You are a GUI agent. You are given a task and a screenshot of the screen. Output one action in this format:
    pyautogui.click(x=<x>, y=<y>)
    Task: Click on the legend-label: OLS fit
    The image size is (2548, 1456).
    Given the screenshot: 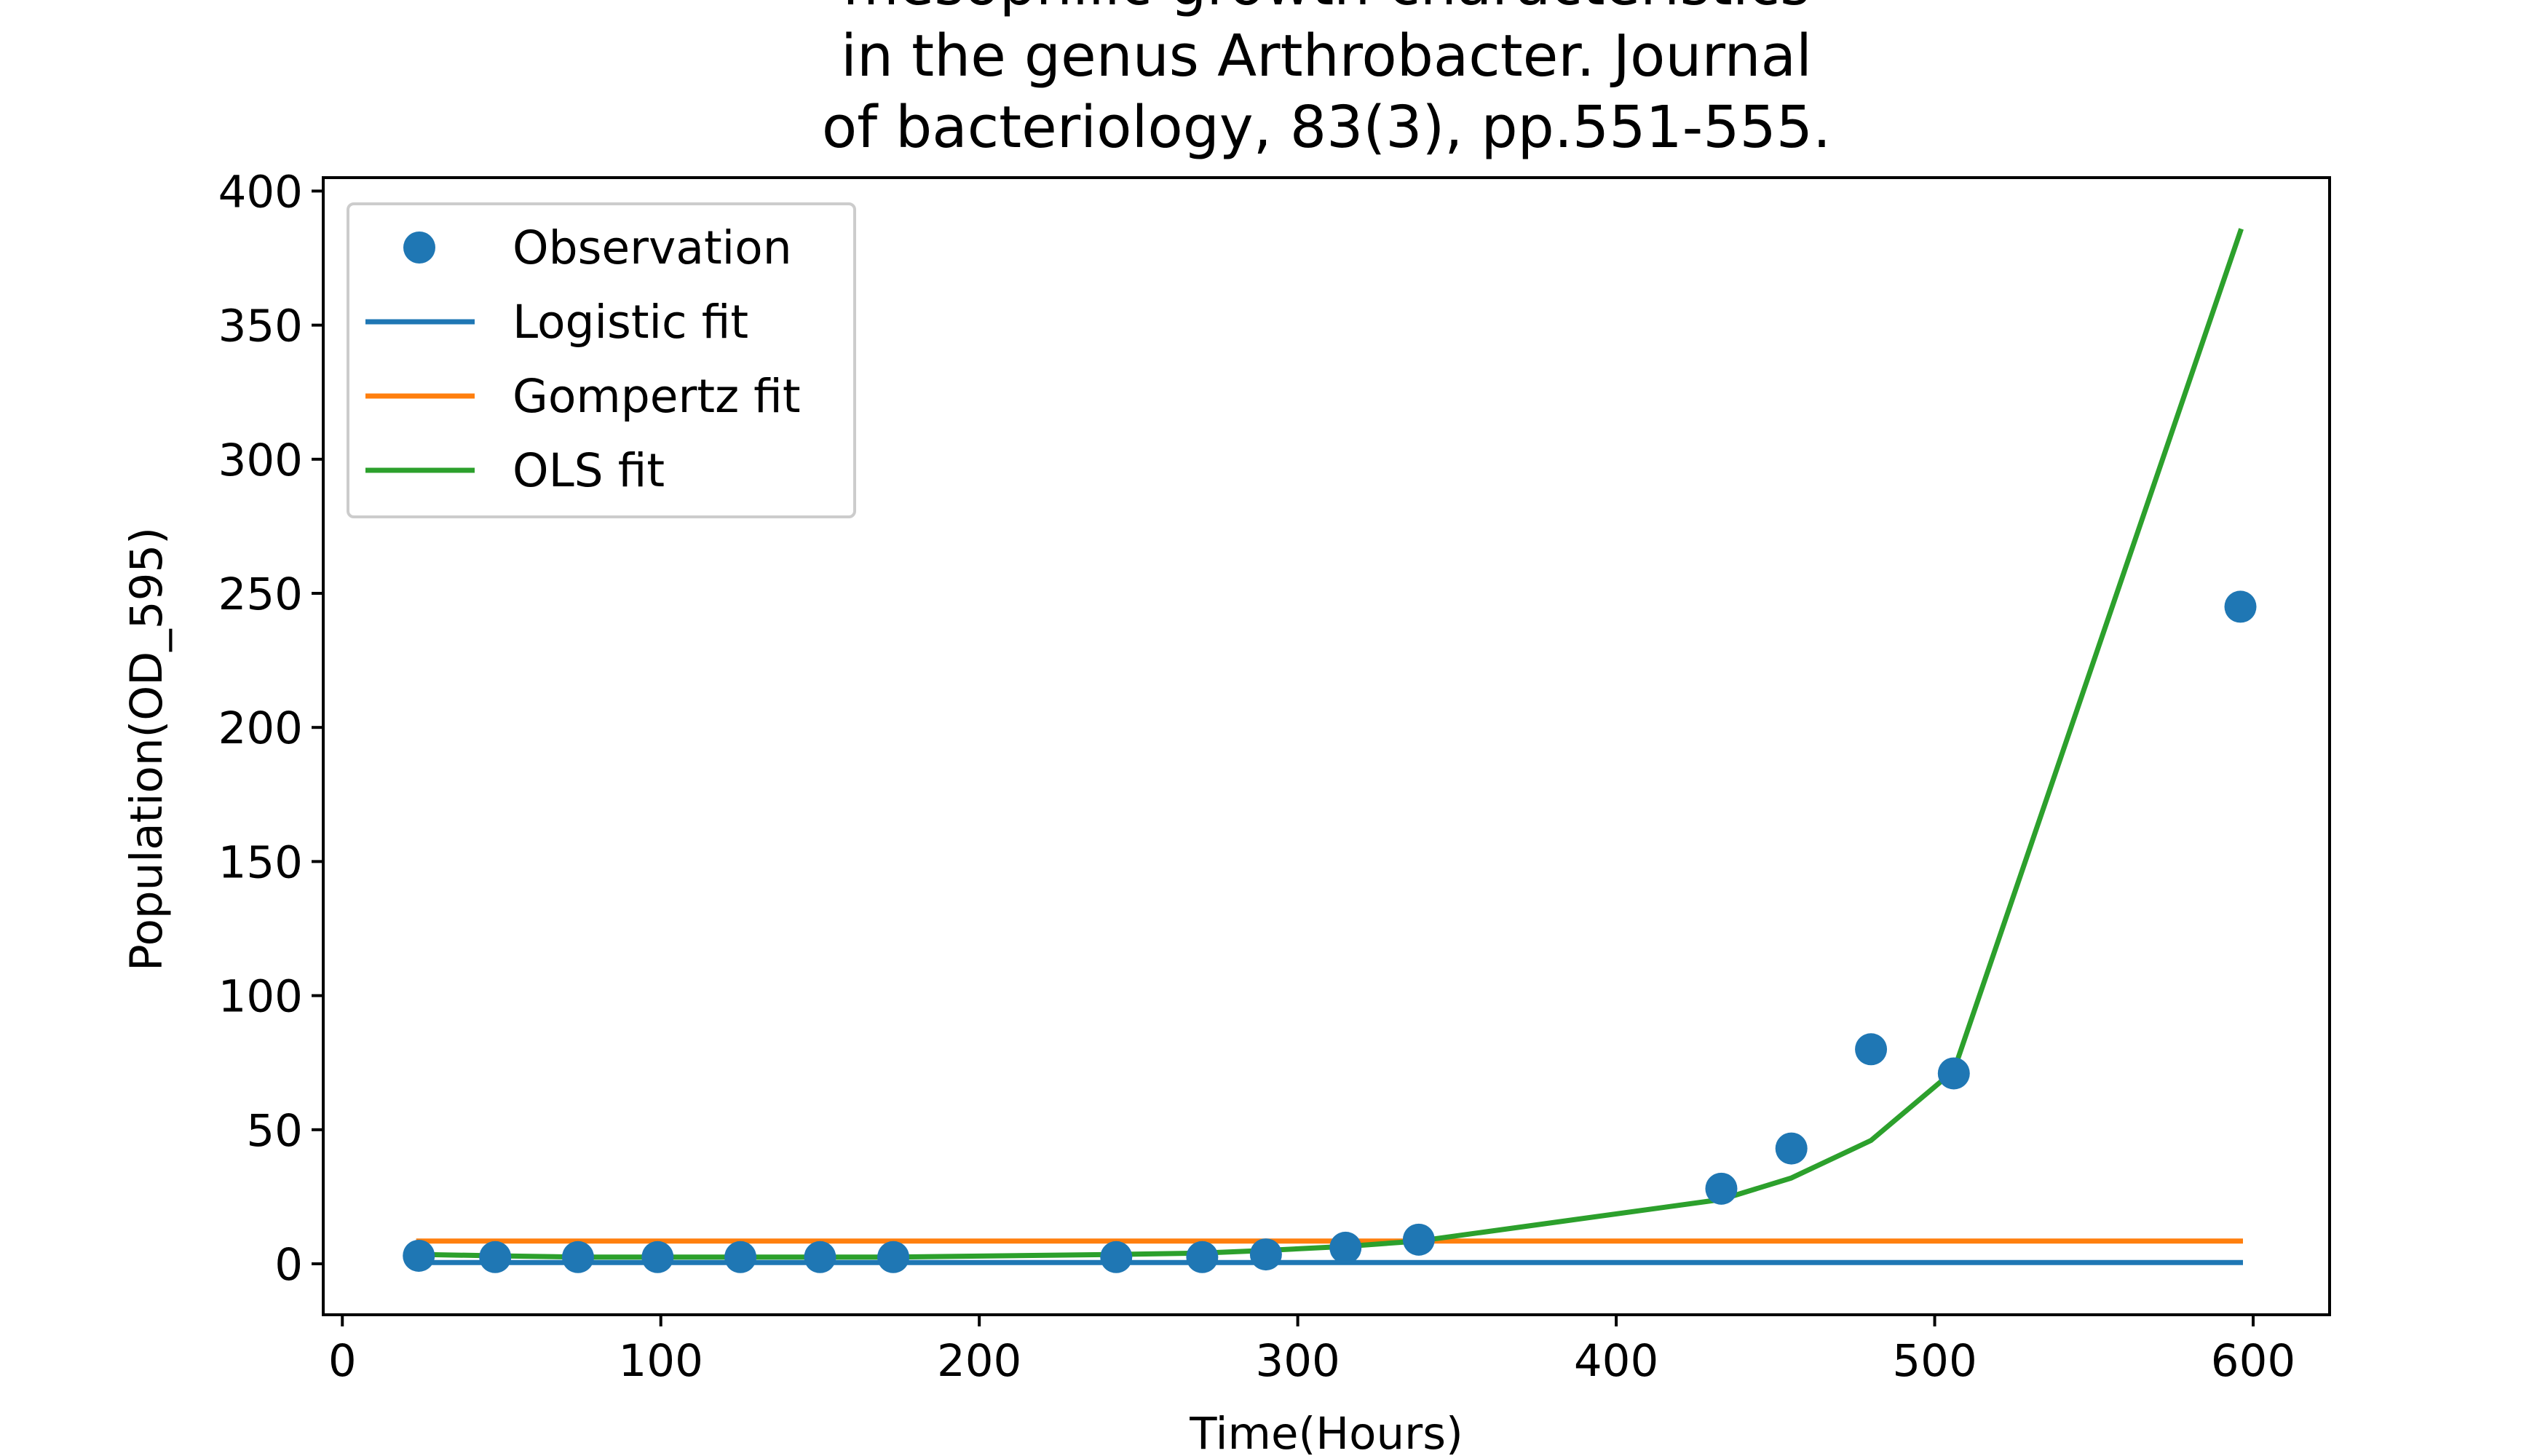 What is the action you would take?
    pyautogui.click(x=589, y=470)
    